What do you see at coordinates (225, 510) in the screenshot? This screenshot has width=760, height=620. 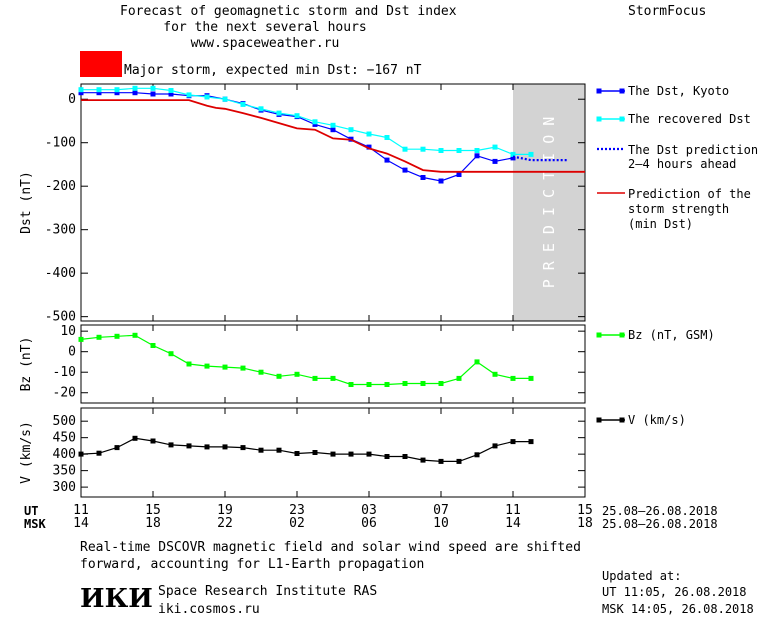 I see `ut-tick-label: 19` at bounding box center [225, 510].